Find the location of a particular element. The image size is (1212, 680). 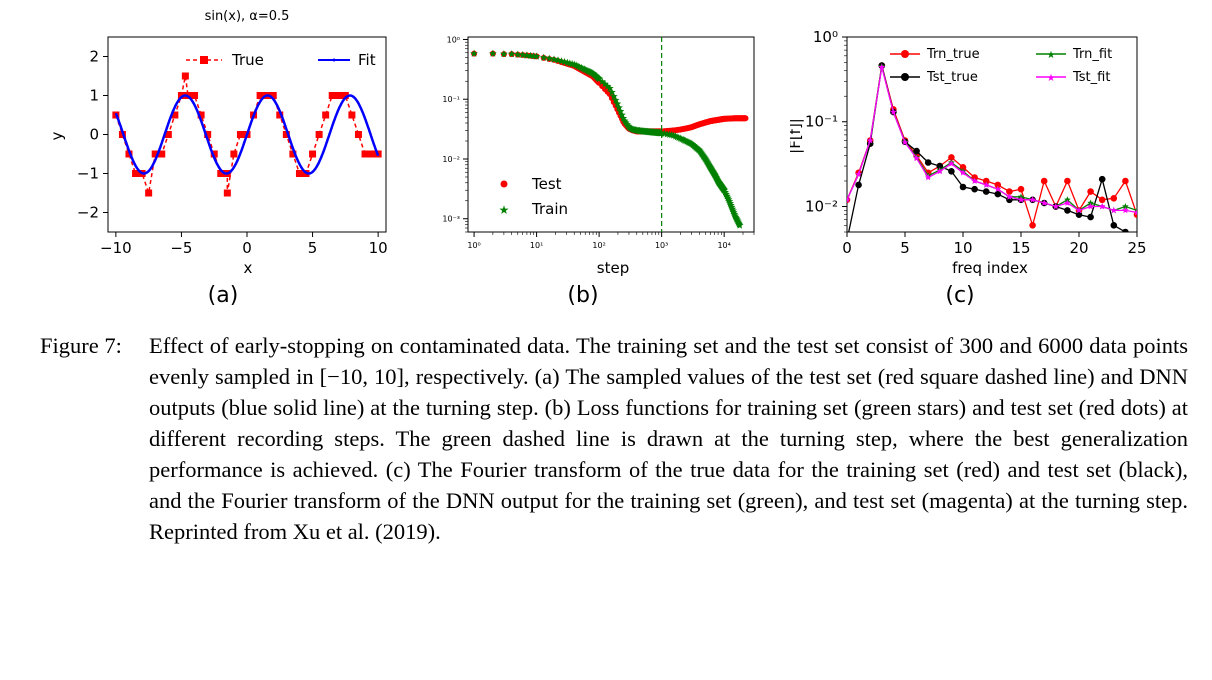

panel-c-plot-area is located at coordinates (992, 147).